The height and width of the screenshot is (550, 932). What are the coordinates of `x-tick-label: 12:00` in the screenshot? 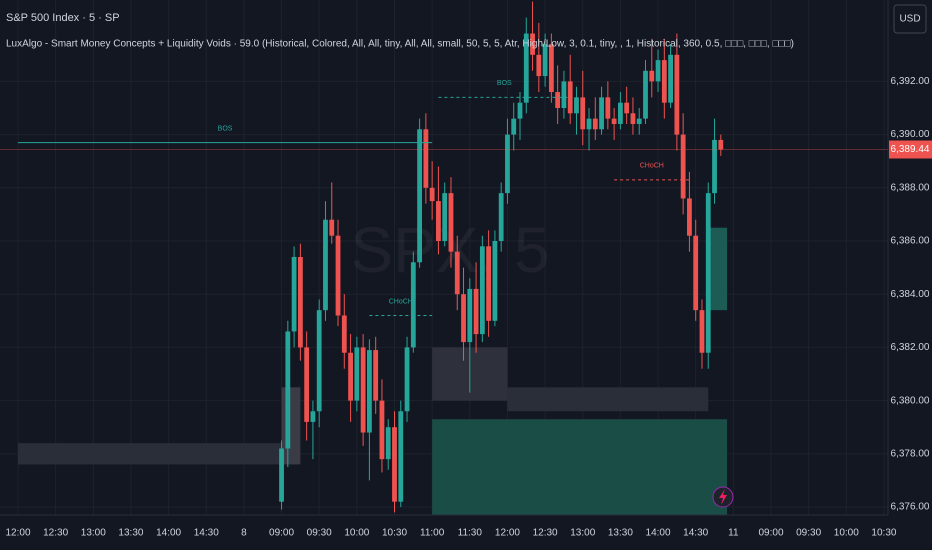 It's located at (507, 533).